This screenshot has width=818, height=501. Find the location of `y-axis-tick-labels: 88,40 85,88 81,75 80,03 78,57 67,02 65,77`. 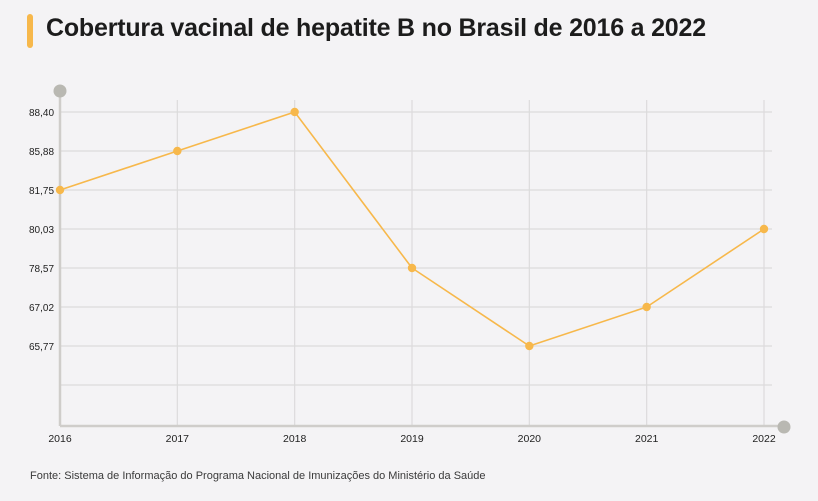

y-axis-tick-labels: 88,40 85,88 81,75 80,03 78,57 67,02 65,77 is located at coordinates (41, 230).